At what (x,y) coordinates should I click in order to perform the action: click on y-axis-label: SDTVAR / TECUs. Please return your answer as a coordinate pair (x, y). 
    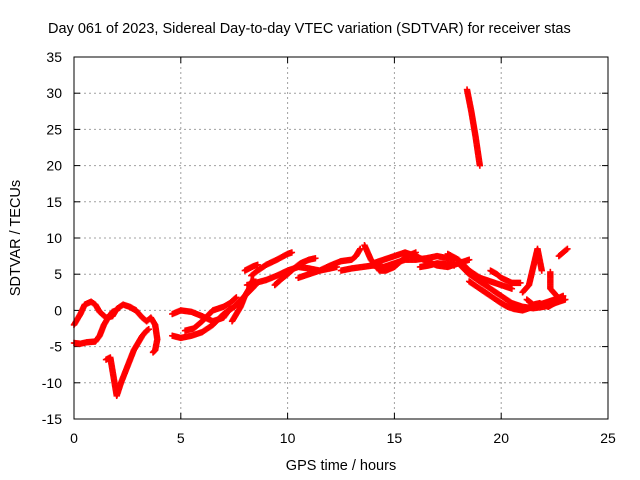
    Looking at the image, I should click on (16, 238).